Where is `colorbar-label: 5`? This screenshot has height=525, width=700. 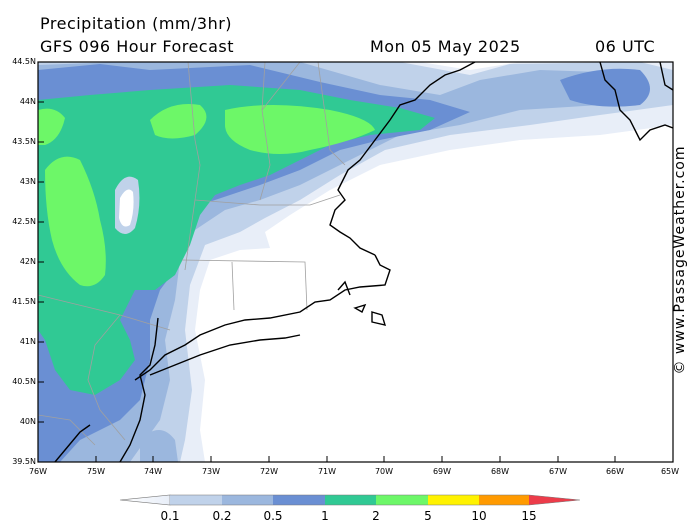
colorbar-label: 5 is located at coordinates (428, 516).